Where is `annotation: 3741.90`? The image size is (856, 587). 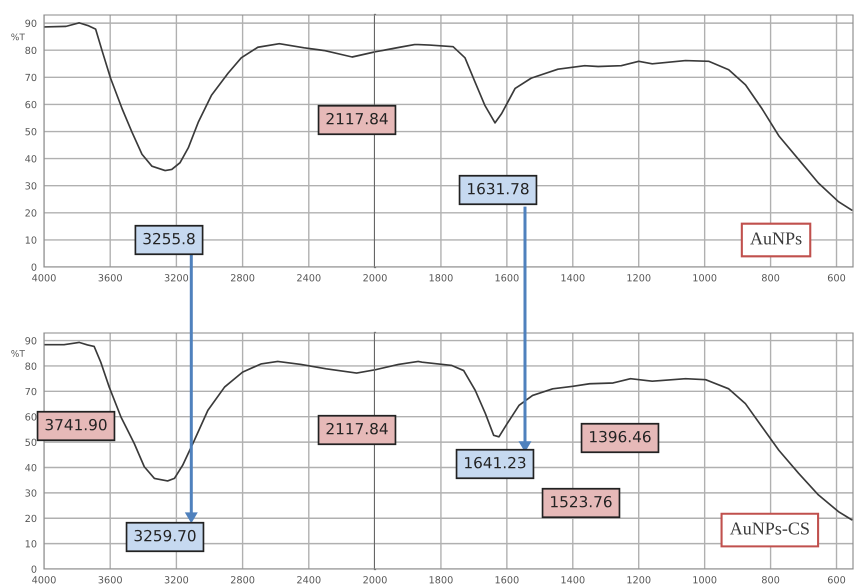
annotation: 3741.90 is located at coordinates (76, 424).